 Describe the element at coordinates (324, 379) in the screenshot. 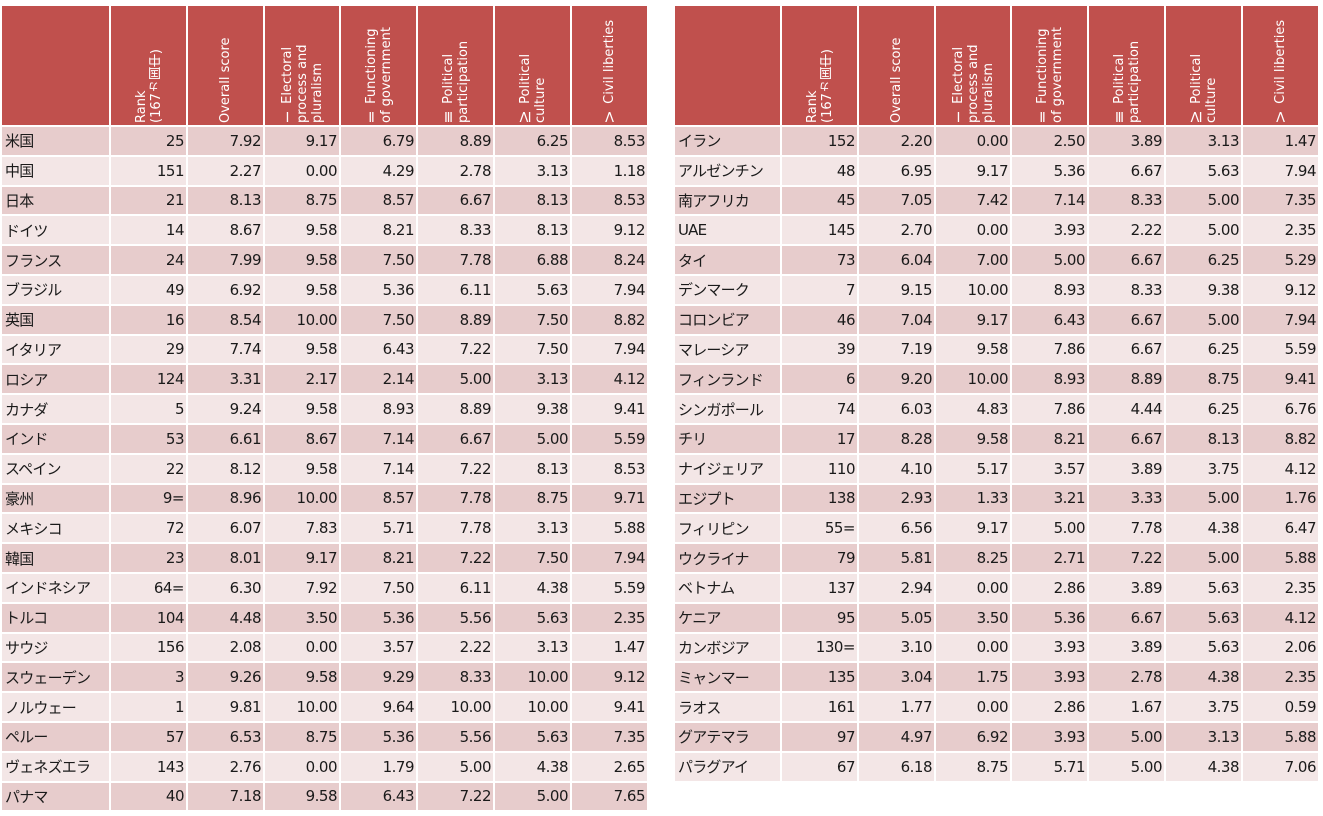

I see `table-row: ロシア 124 3.31 2.17 2.14 5.00 3.13 4.12` at that location.